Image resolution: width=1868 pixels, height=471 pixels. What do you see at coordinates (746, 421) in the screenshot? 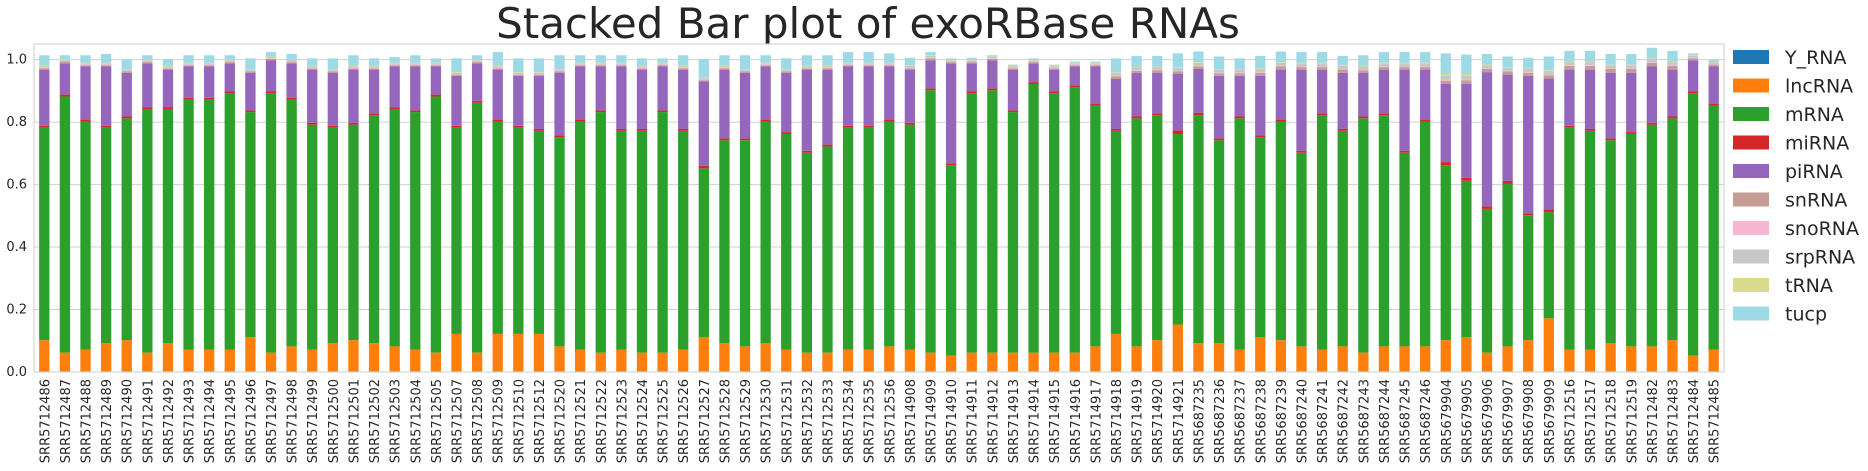
I see `x-tick-label: SRR5712529` at bounding box center [746, 421].